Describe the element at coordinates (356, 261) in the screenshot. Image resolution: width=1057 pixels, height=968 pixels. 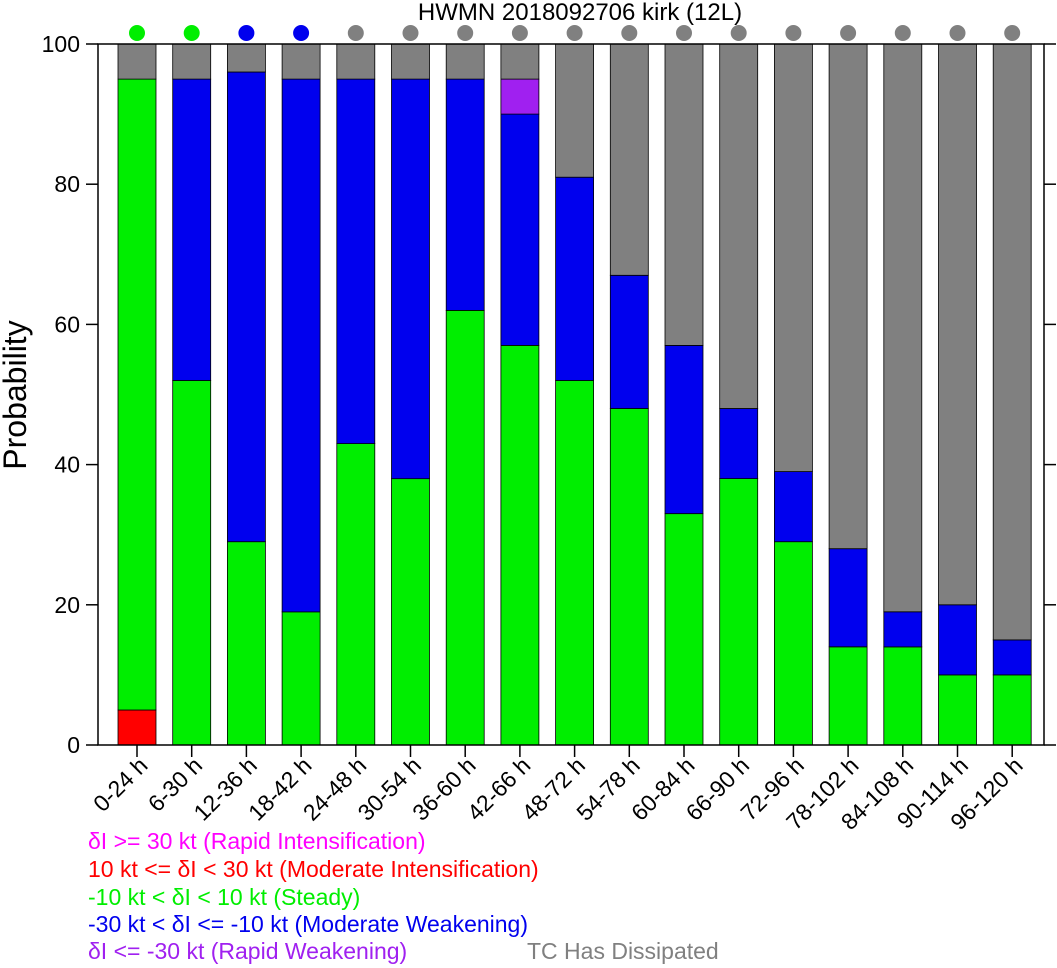
I see `bar-segment-4-s3` at that location.